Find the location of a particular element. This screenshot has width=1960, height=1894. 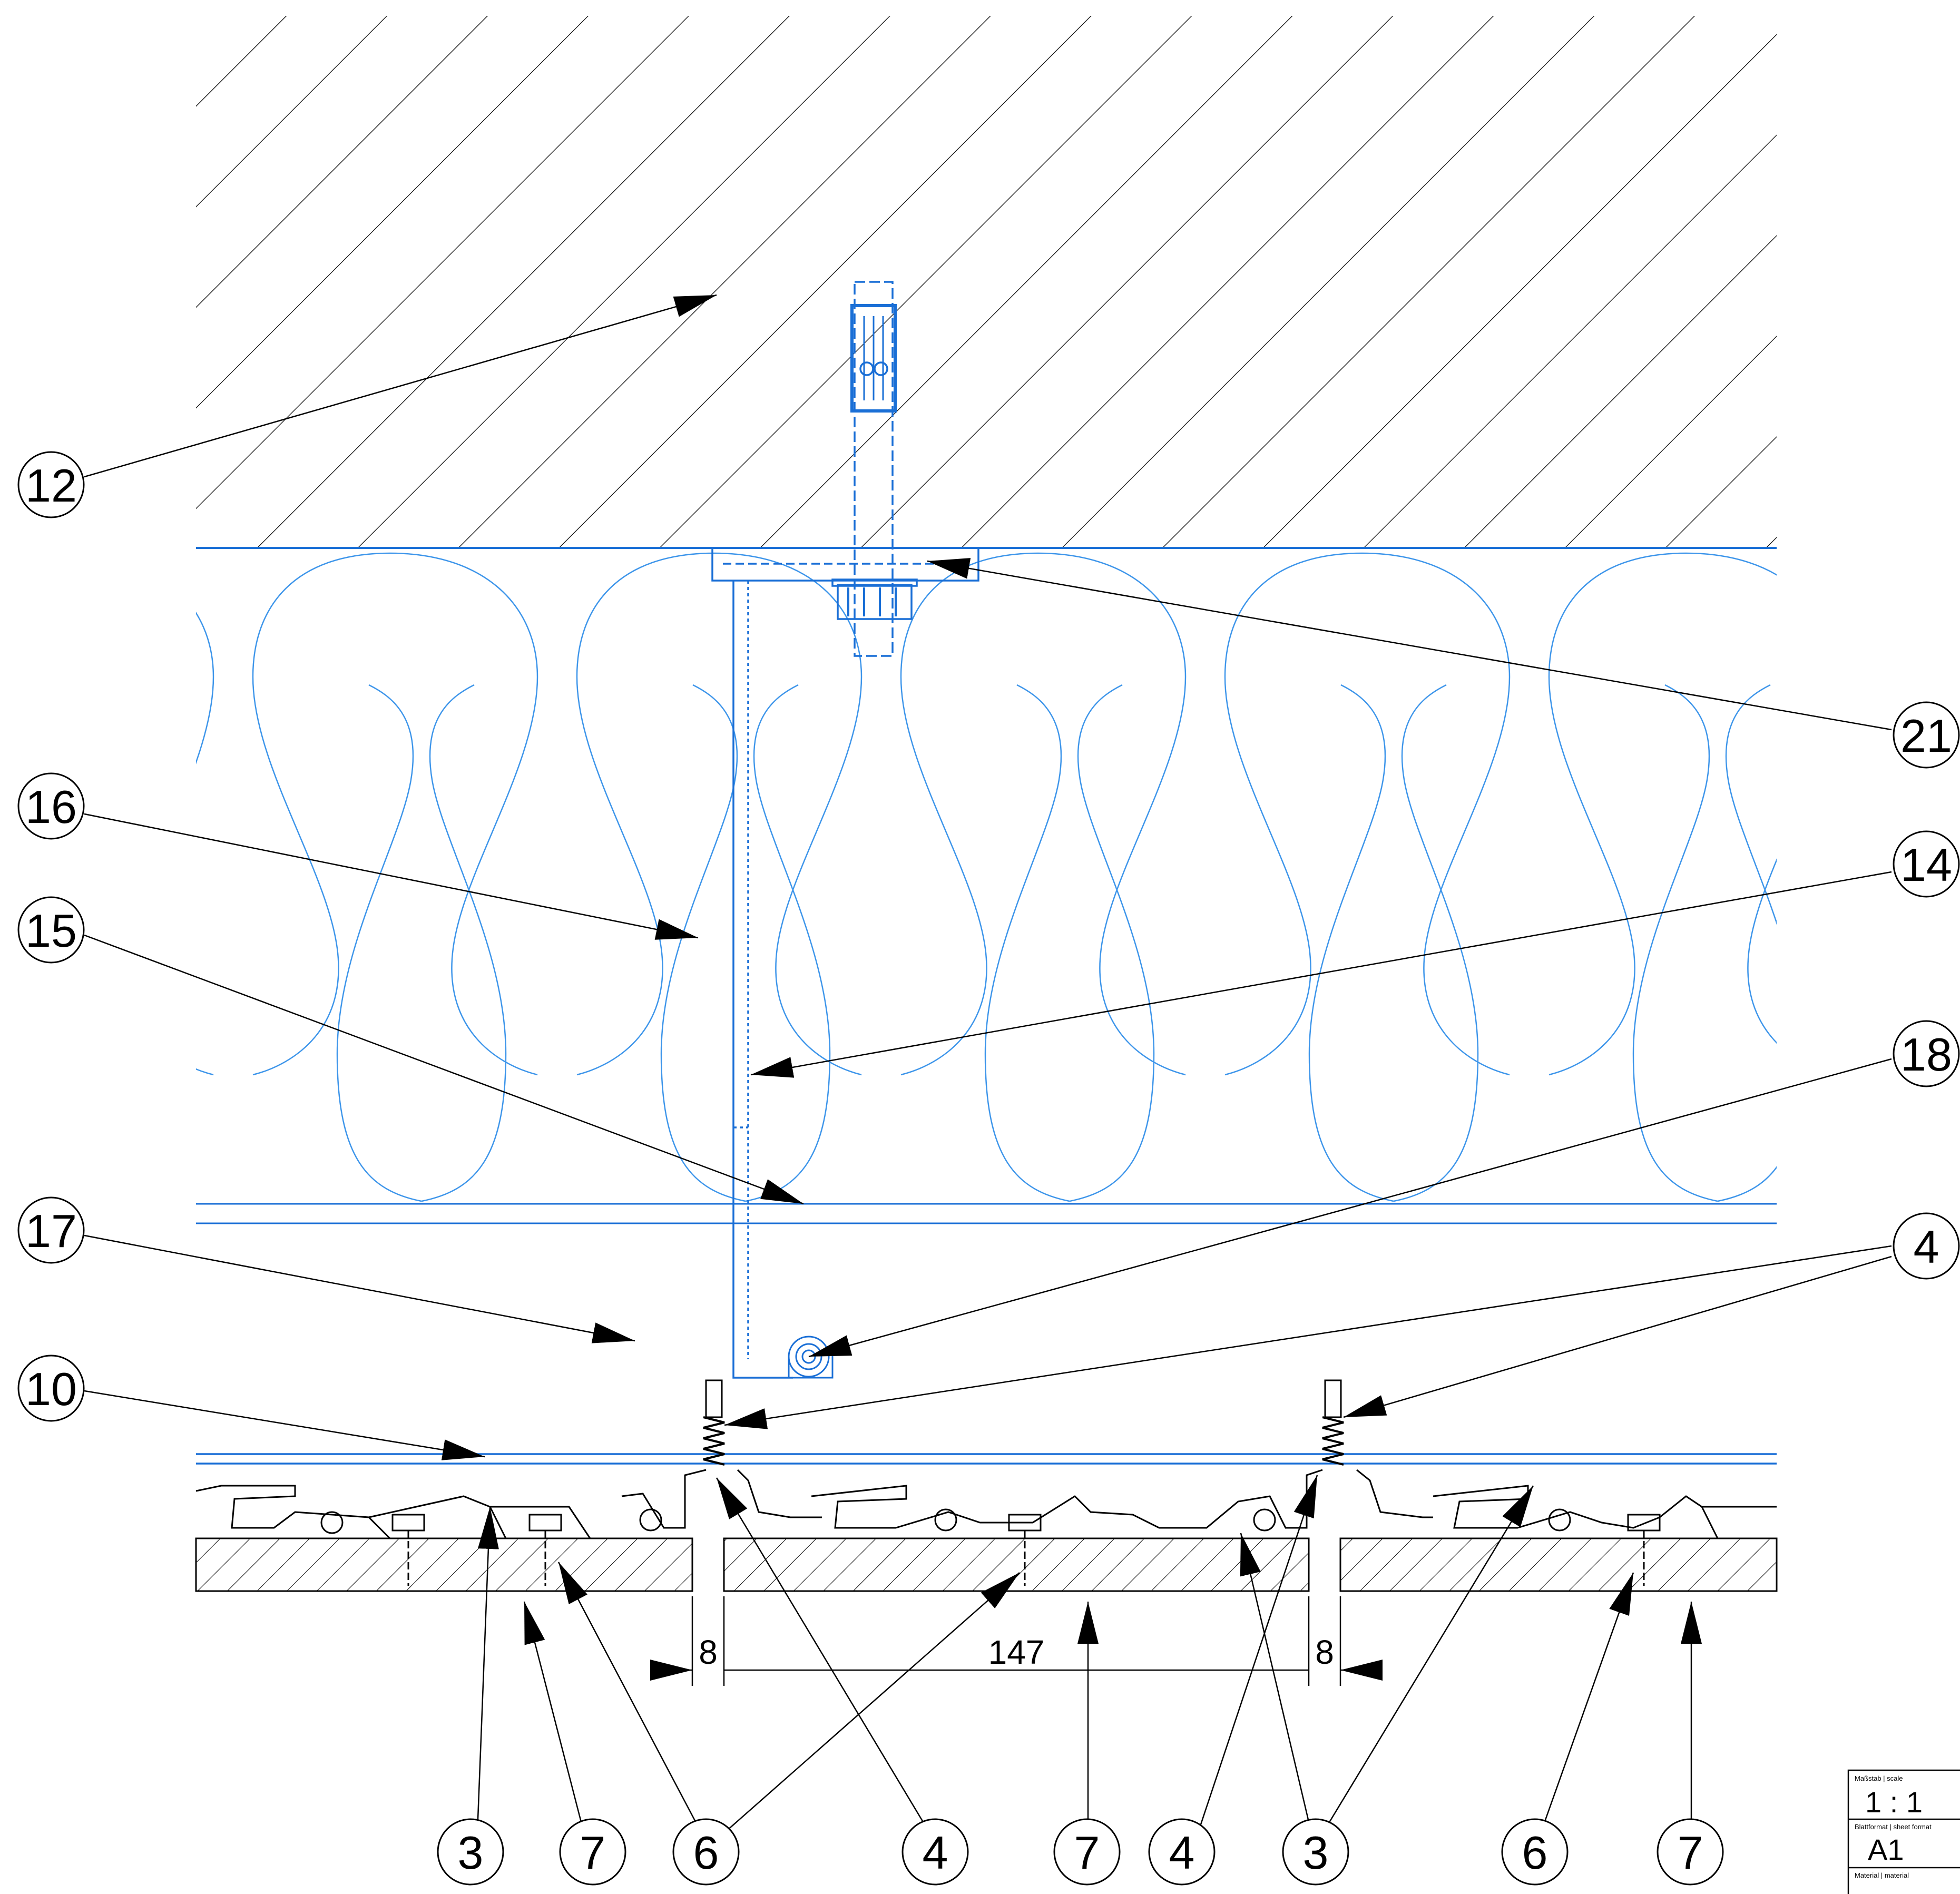

material-label: Material | material is located at coordinates (1882, 1875).